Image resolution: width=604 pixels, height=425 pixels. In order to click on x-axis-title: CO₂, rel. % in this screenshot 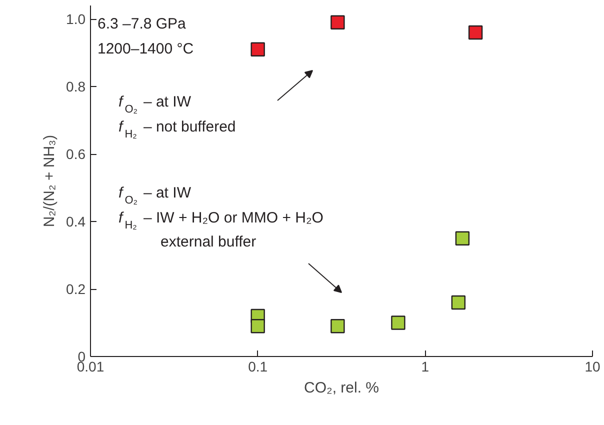, I will do `click(341, 388)`.